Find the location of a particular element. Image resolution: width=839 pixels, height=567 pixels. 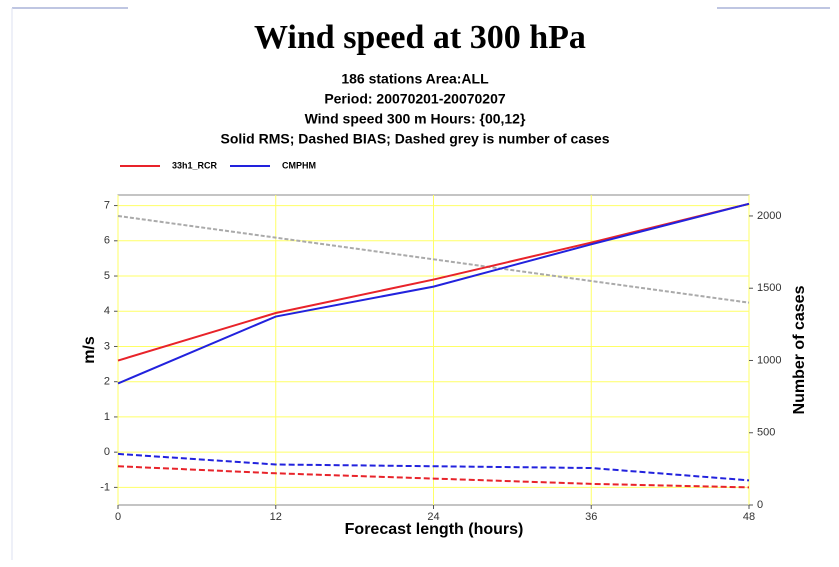

subtitle: Period: 20070201-20070207 is located at coordinates (415, 99).